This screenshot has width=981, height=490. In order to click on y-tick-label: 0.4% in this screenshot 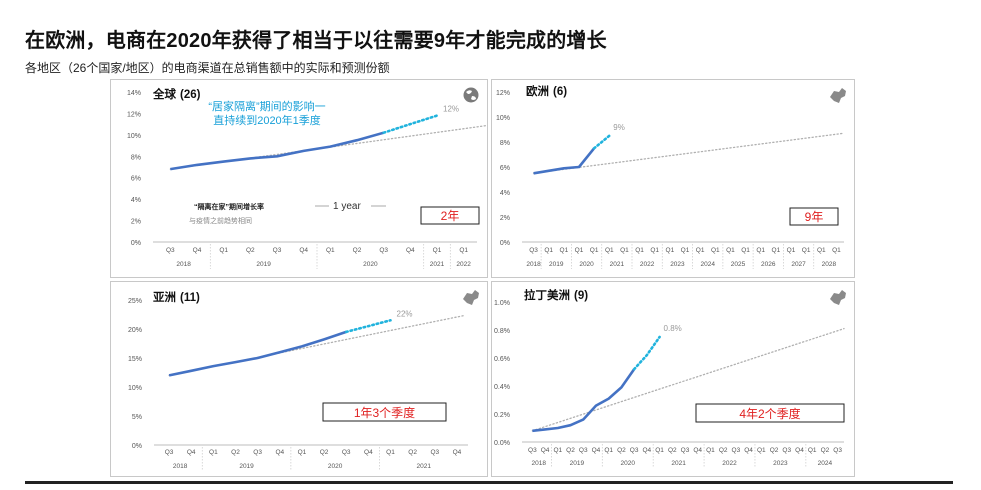, I will do `click(502, 387)`.